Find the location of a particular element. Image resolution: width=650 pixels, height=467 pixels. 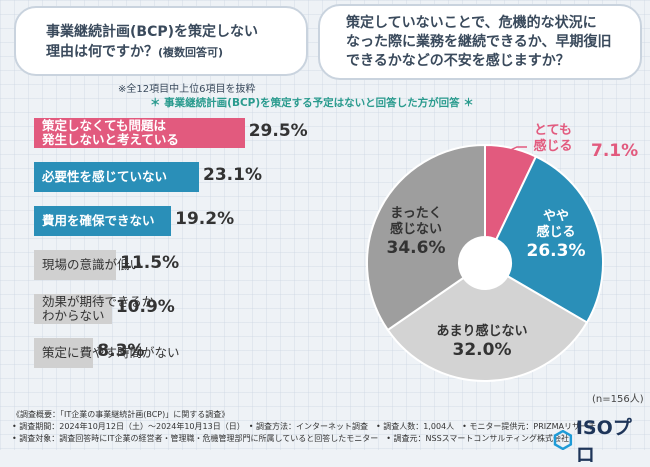

question1-box: 事業継続計画(BCP)を策定しない 理由は何ですか？(複数回答可) is located at coordinates (161, 41).